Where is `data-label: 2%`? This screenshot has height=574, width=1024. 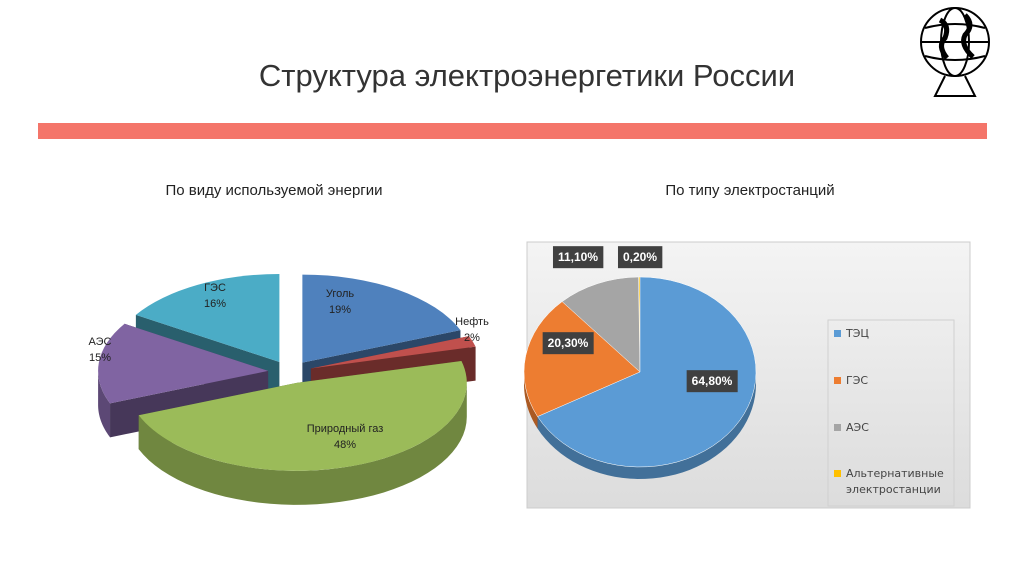
data-label: 2% is located at coordinates (472, 338).